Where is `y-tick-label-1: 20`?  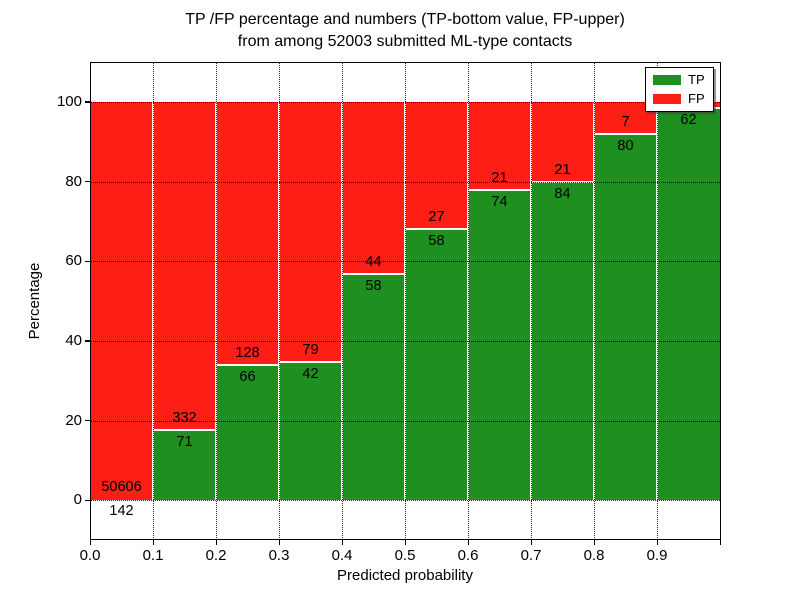 y-tick-label-1: 20 is located at coordinates (73, 420).